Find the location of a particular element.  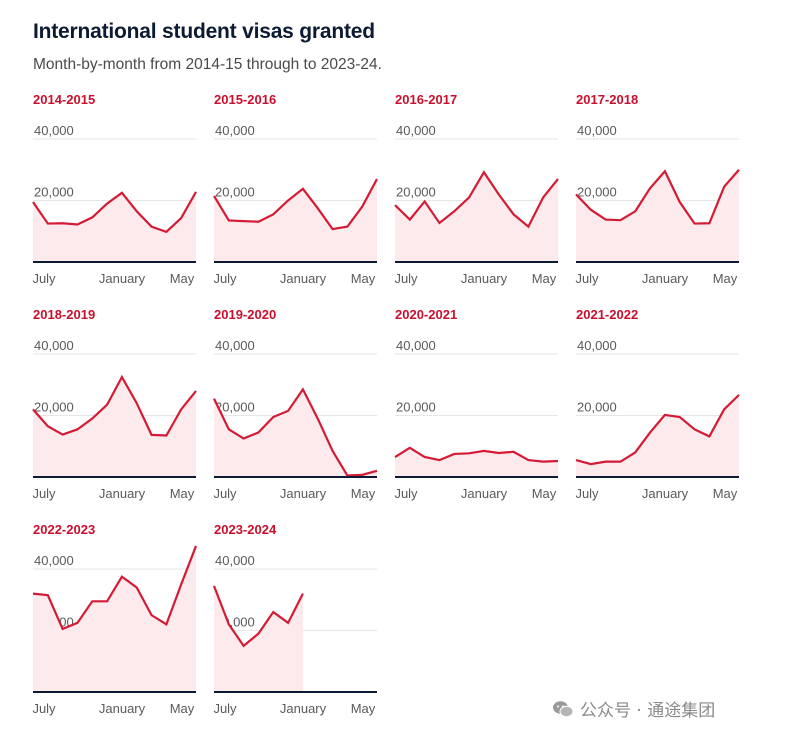

watermark: 公众号 · 通途集团 is located at coordinates (633, 708).